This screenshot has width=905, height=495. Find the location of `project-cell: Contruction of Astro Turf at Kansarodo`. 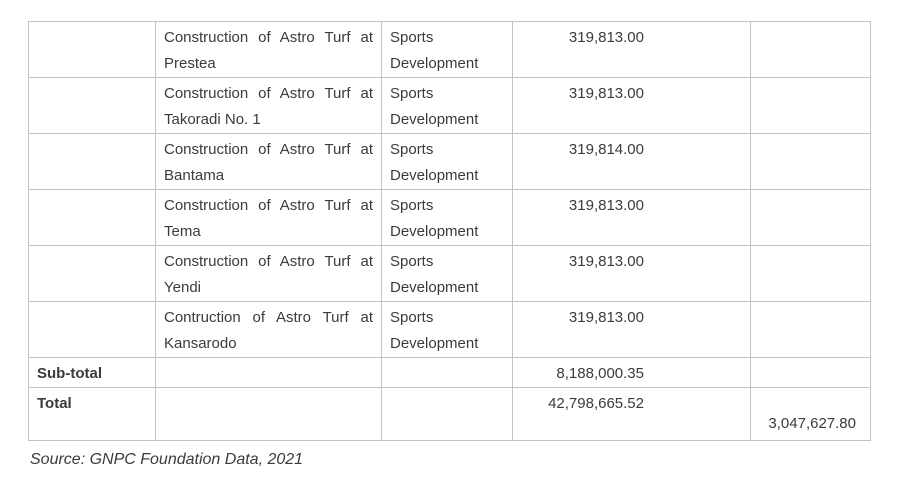

project-cell: Contruction of Astro Turf at Kansarodo is located at coordinates (268, 329).